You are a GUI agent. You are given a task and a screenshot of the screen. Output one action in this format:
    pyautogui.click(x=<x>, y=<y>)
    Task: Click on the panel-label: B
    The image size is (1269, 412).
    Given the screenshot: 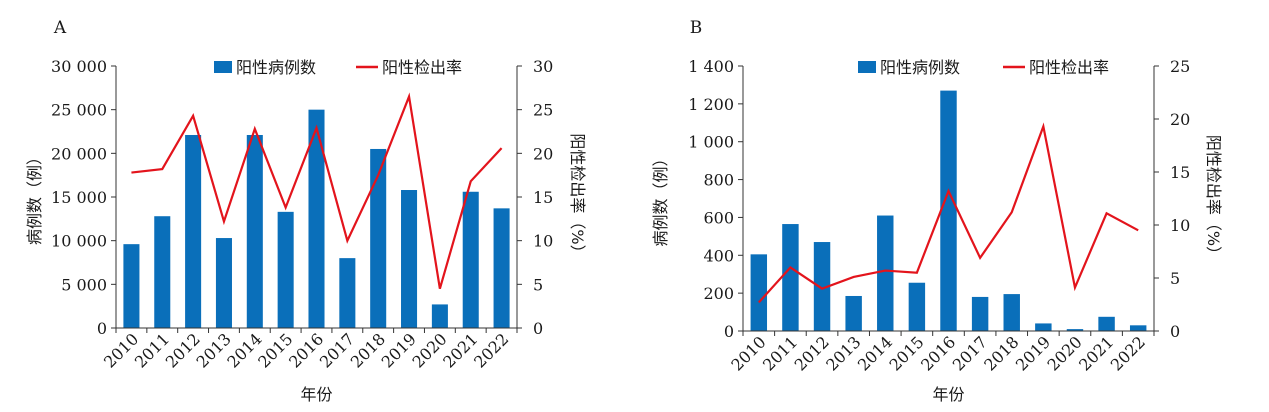 What is the action you would take?
    pyautogui.click(x=696, y=28)
    